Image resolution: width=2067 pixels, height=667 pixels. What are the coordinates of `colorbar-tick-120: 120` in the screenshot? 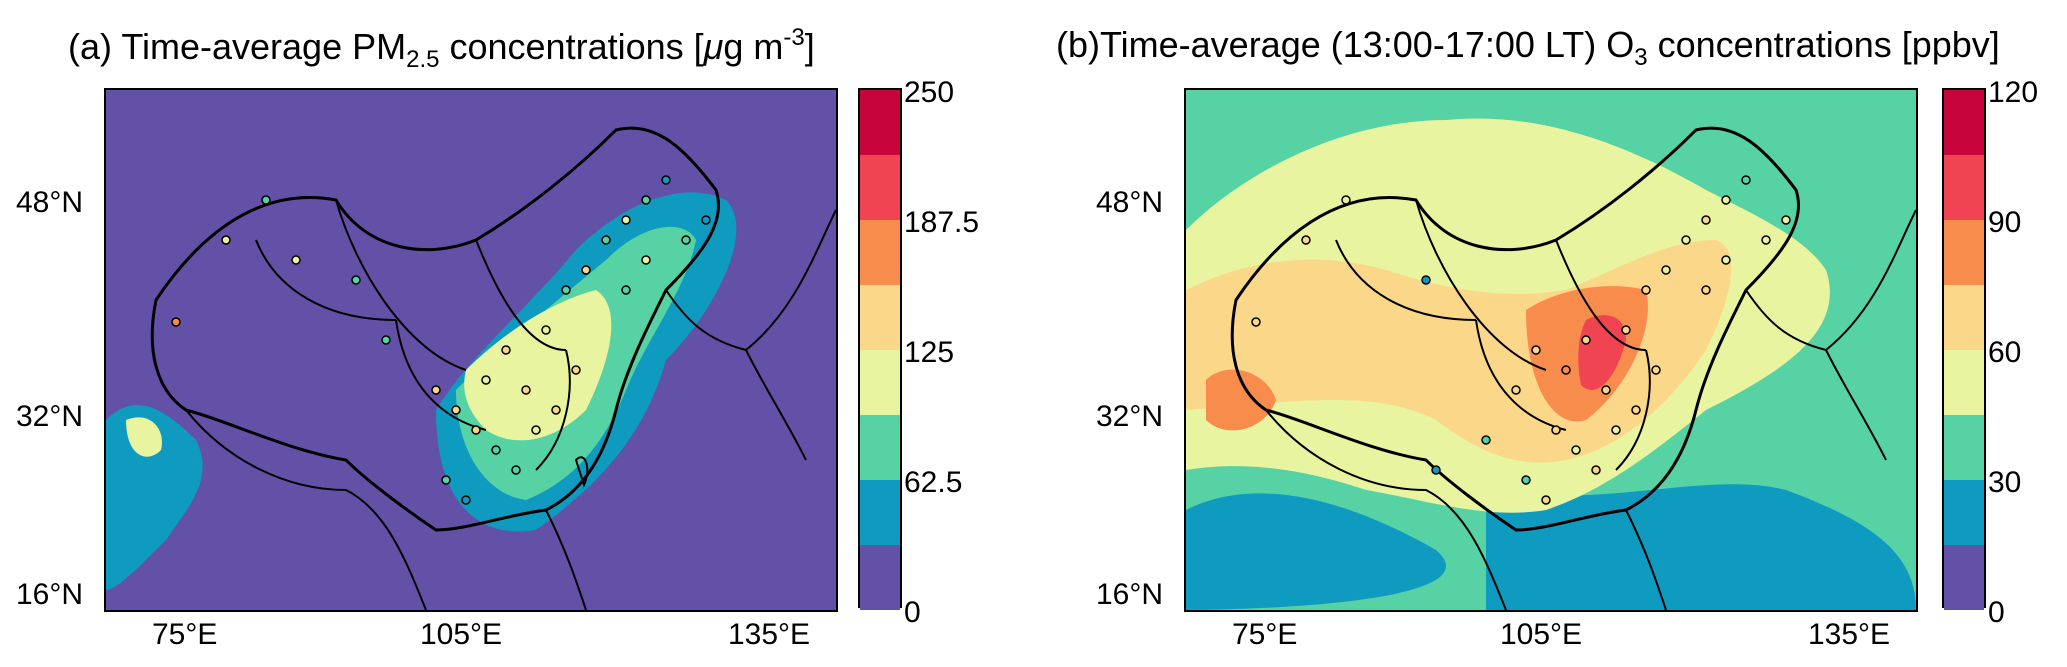 It's located at (2013, 92).